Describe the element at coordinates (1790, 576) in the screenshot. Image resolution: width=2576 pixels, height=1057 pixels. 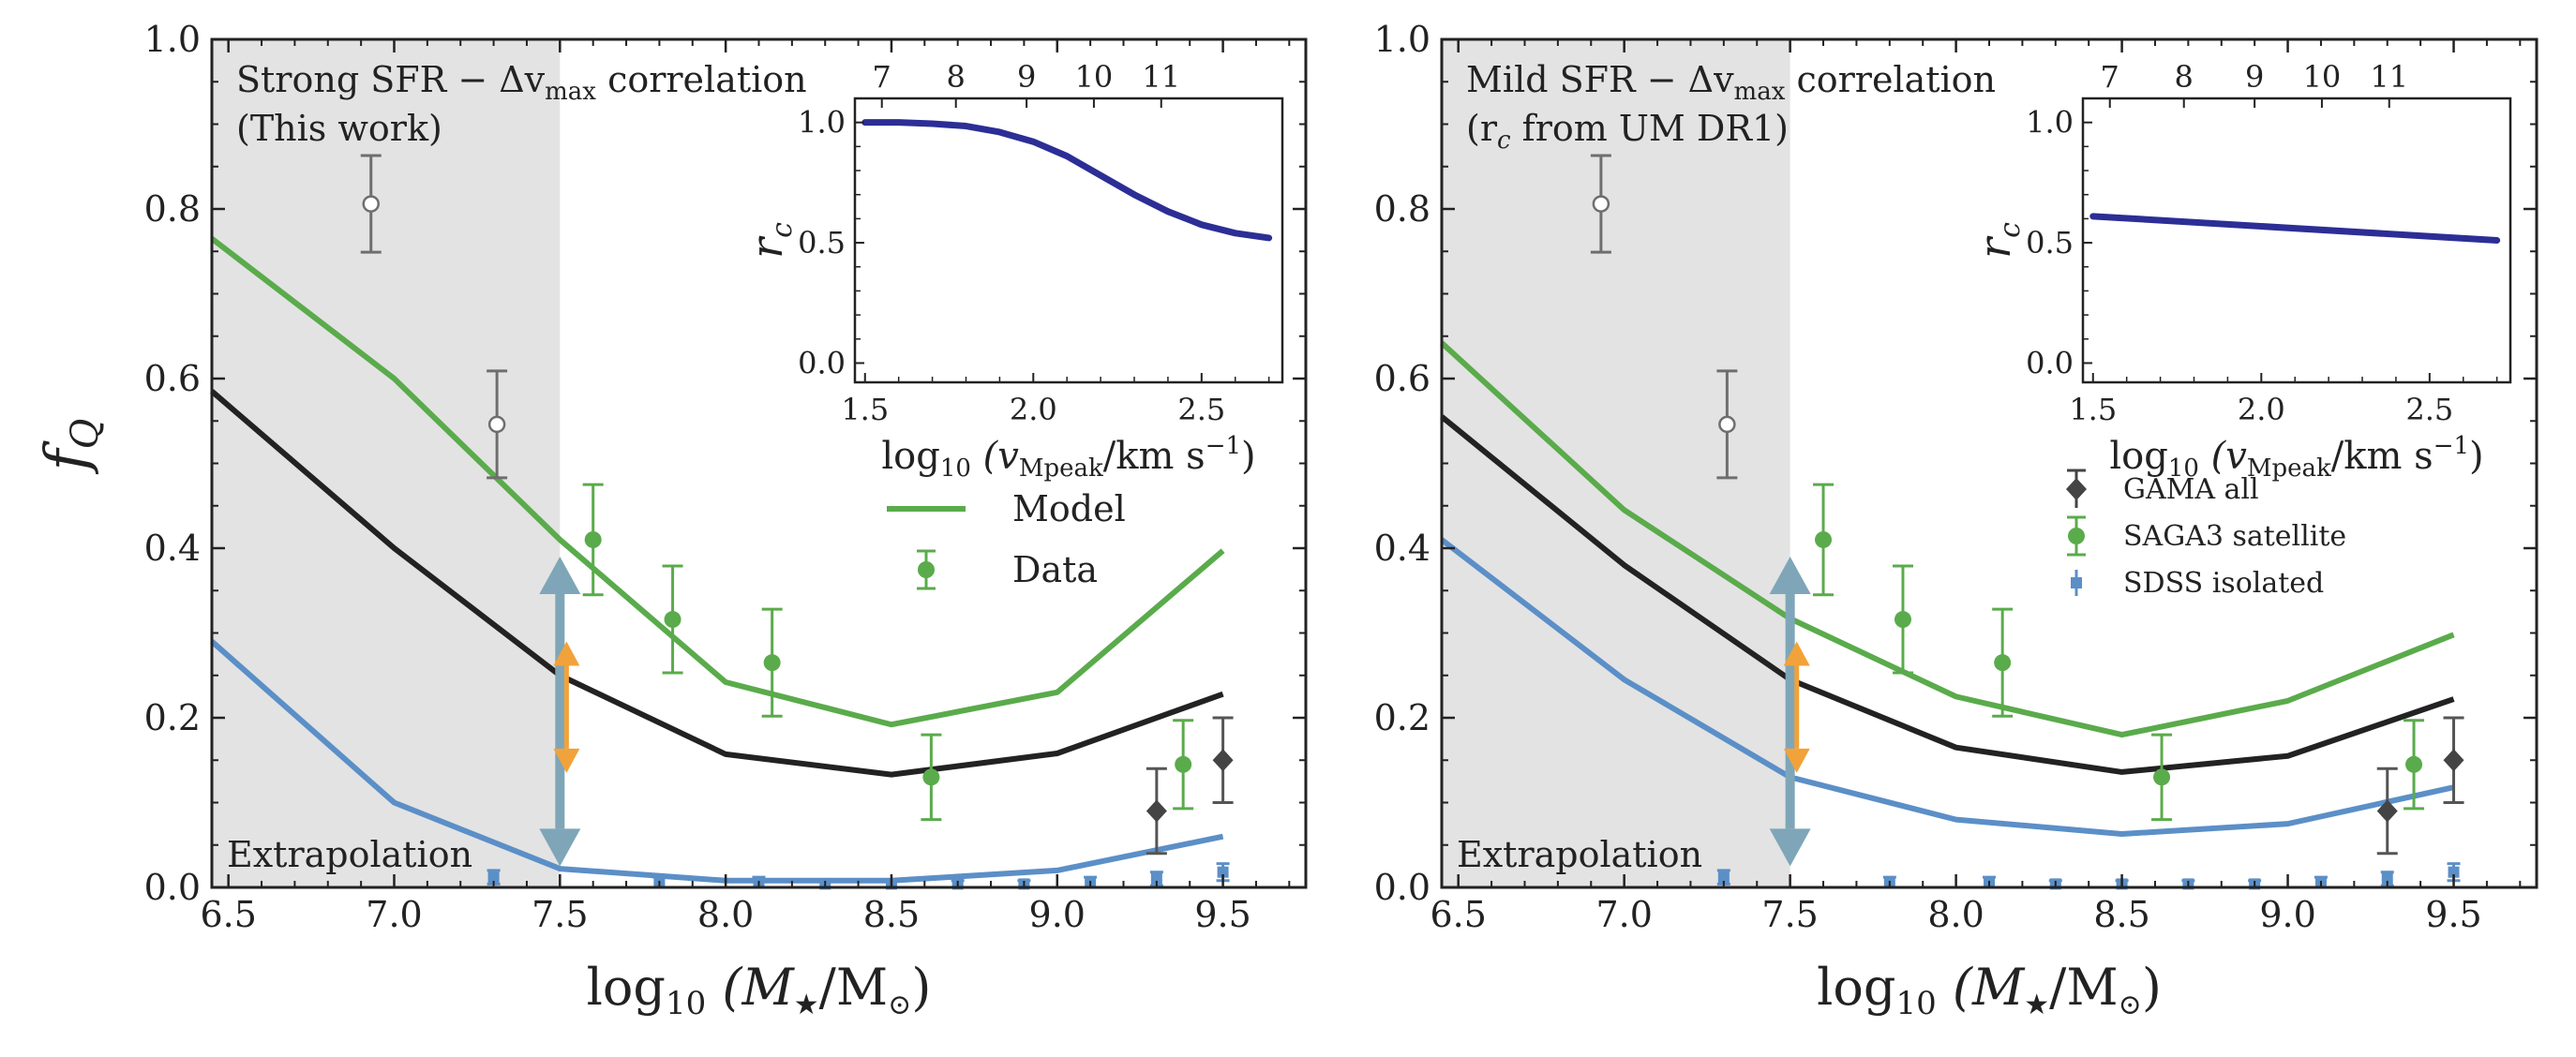
I see `p2-arrow-head-up-teal_arrow` at that location.